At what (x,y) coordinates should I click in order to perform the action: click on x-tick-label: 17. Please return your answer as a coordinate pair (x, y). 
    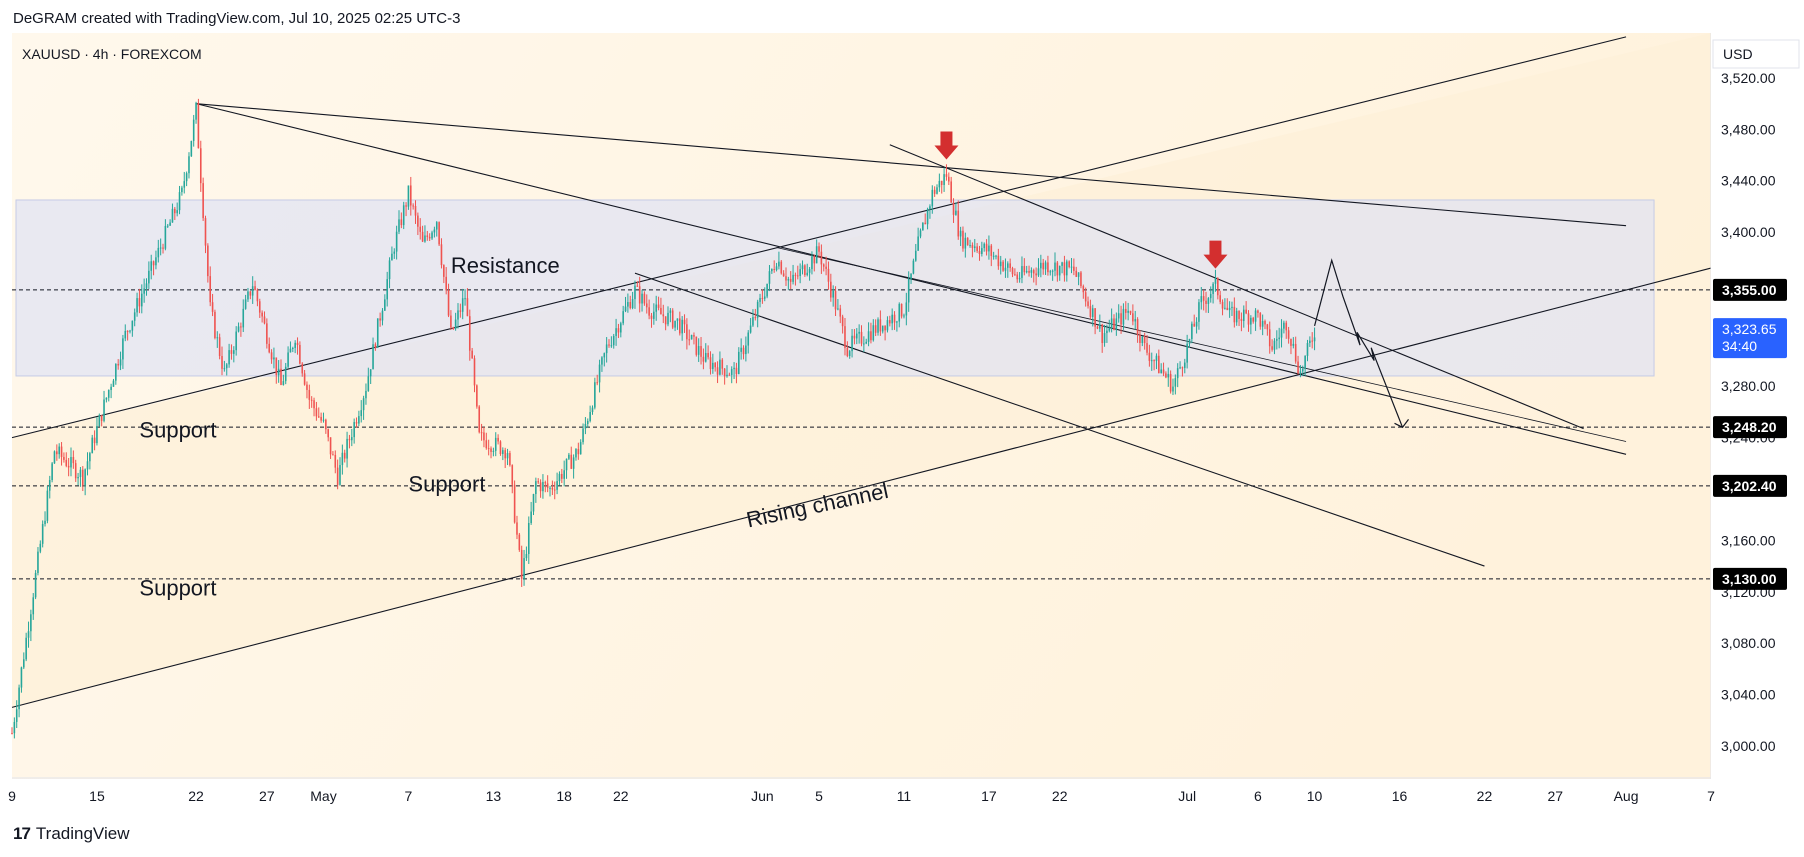
    Looking at the image, I should click on (989, 796).